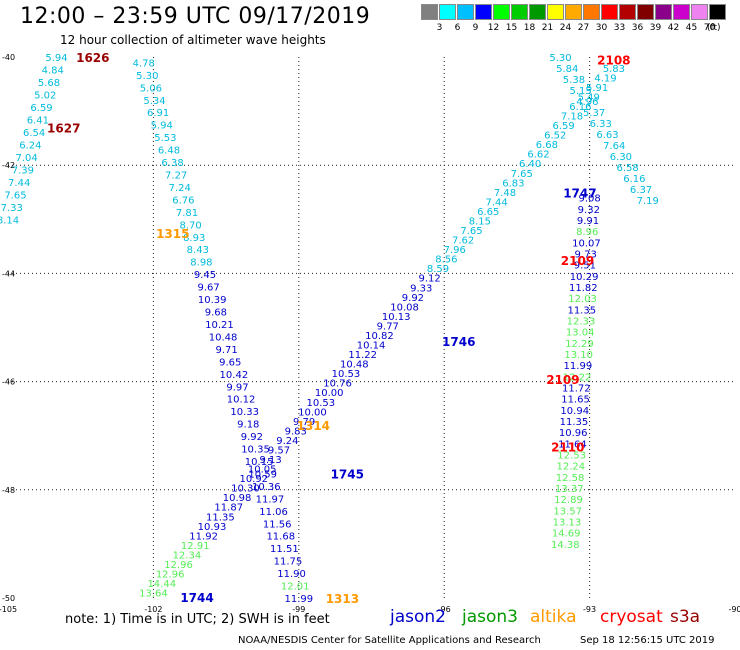 The image size is (740, 650). Describe the element at coordinates (455, 250) in the screenshot. I see `swh-data-label: 7.96` at that location.